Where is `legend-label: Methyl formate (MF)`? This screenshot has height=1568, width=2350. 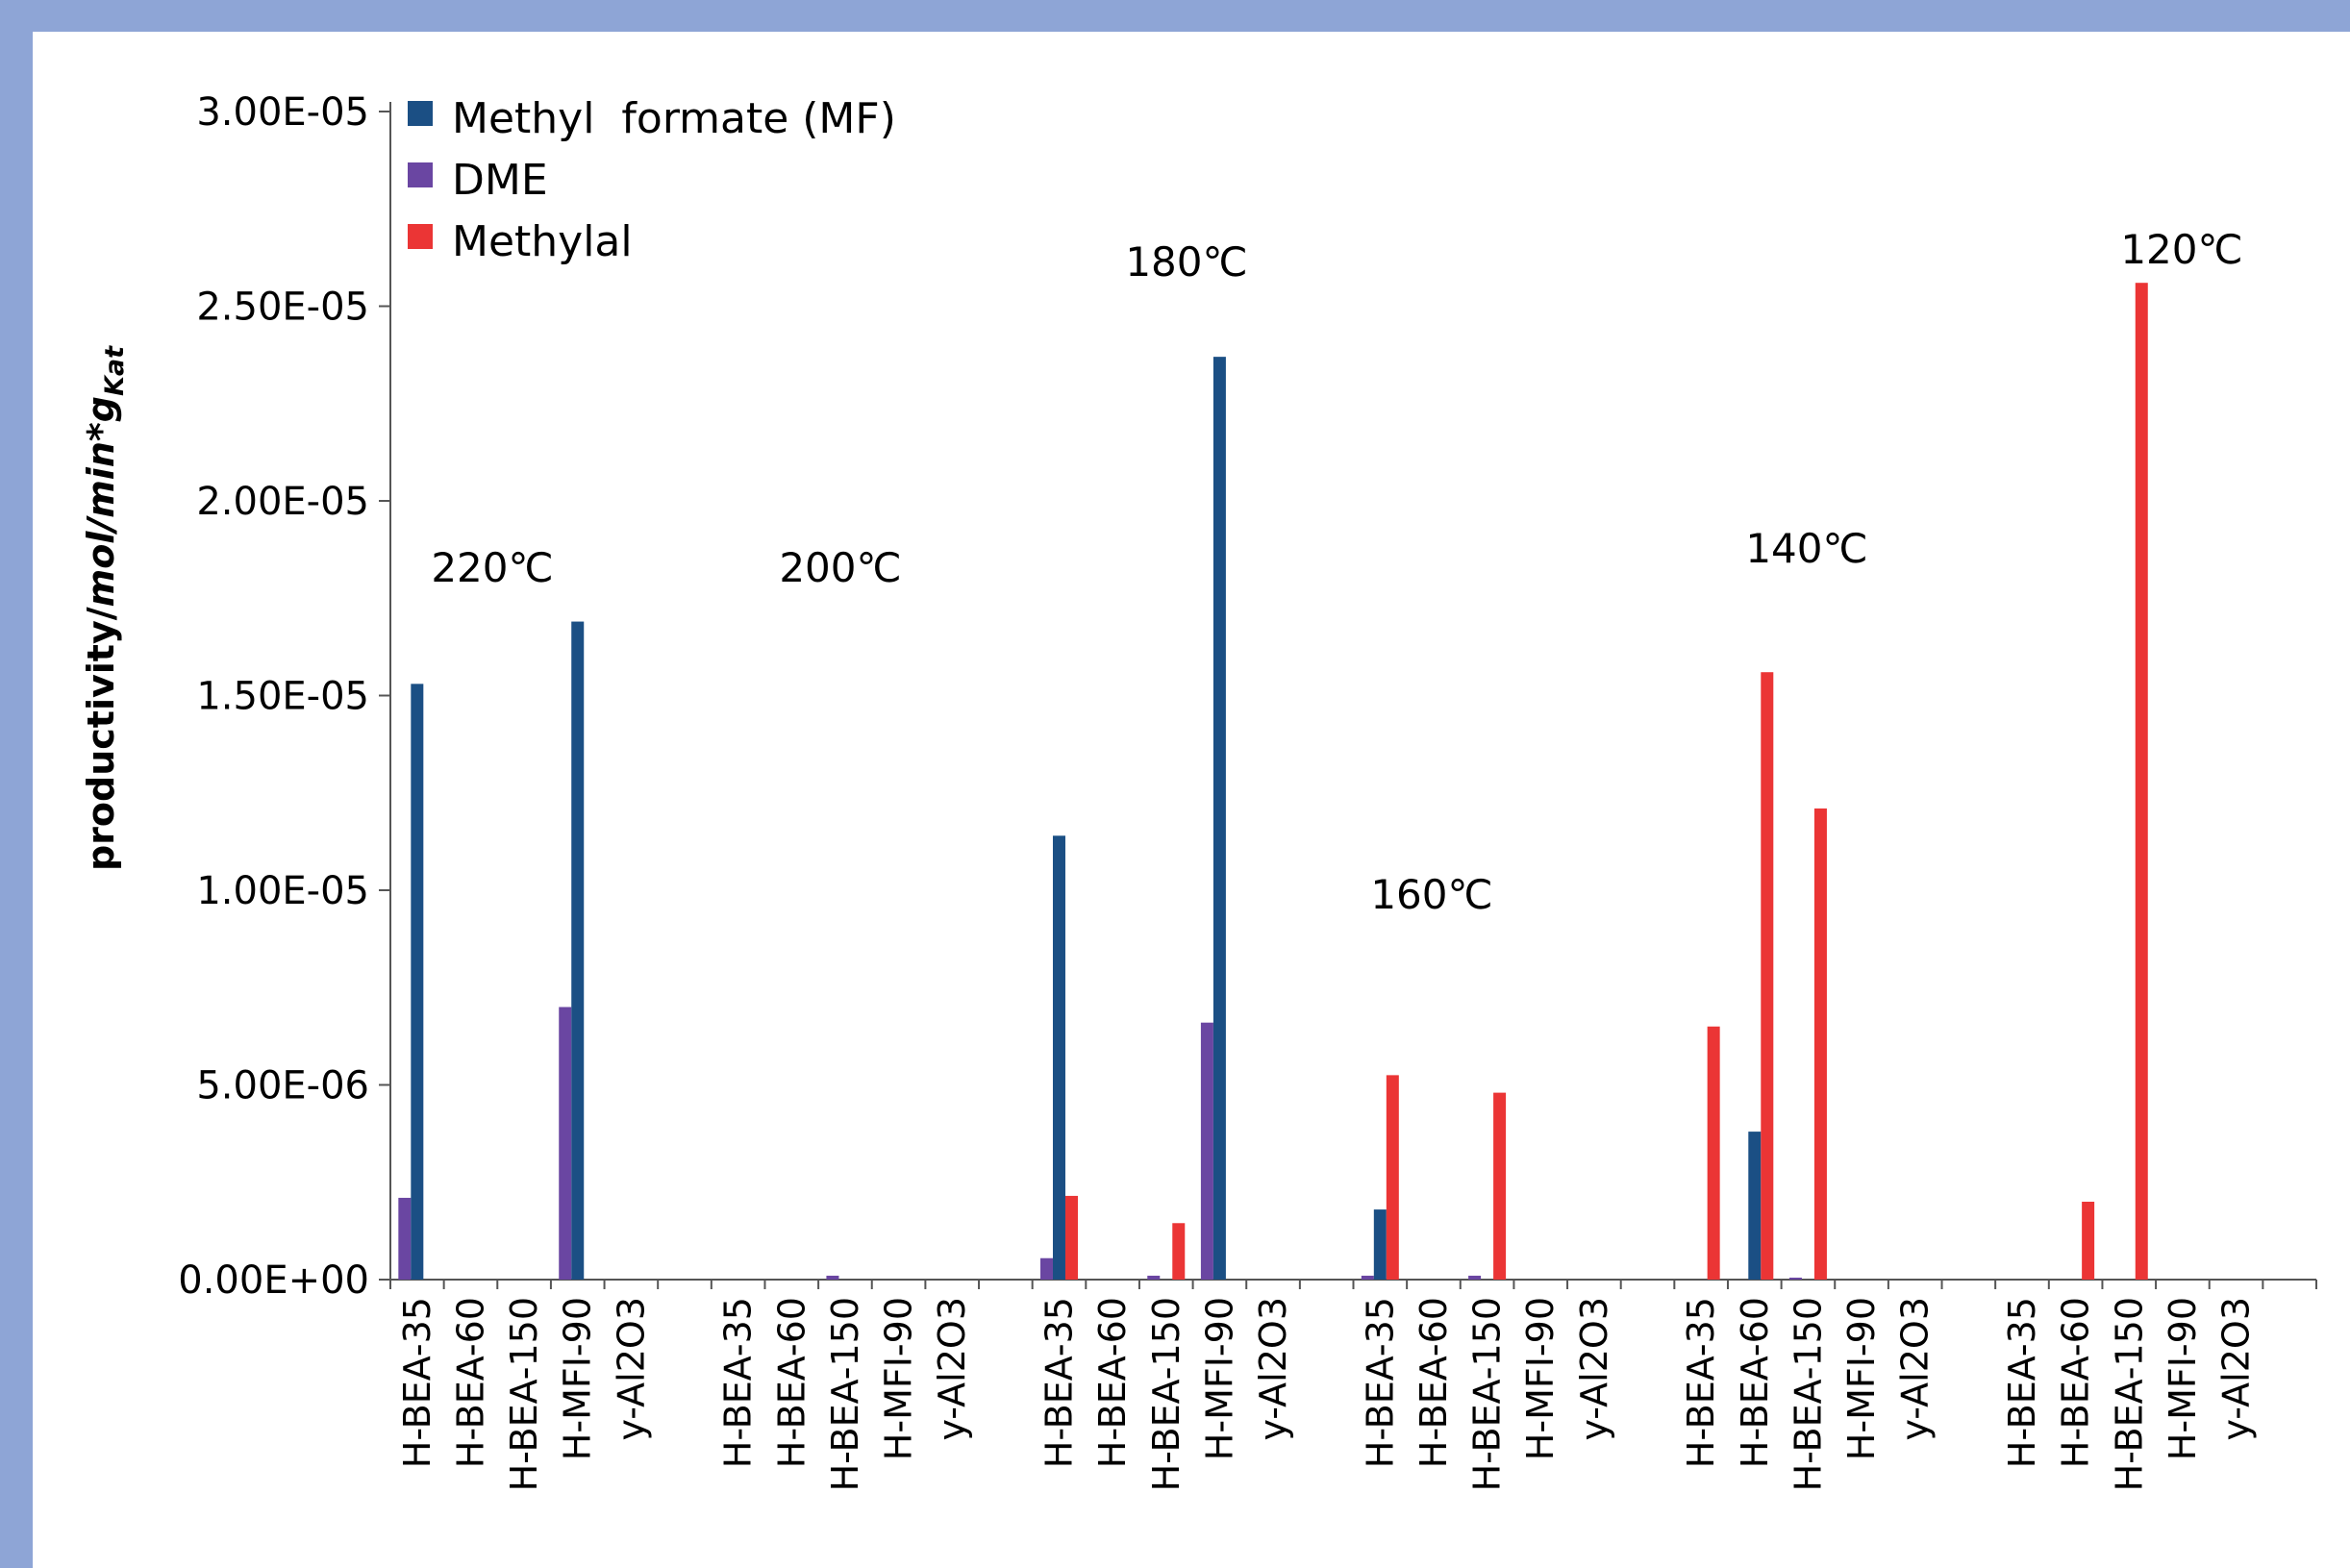
legend-label: Methyl formate (MF) is located at coordinates (674, 118).